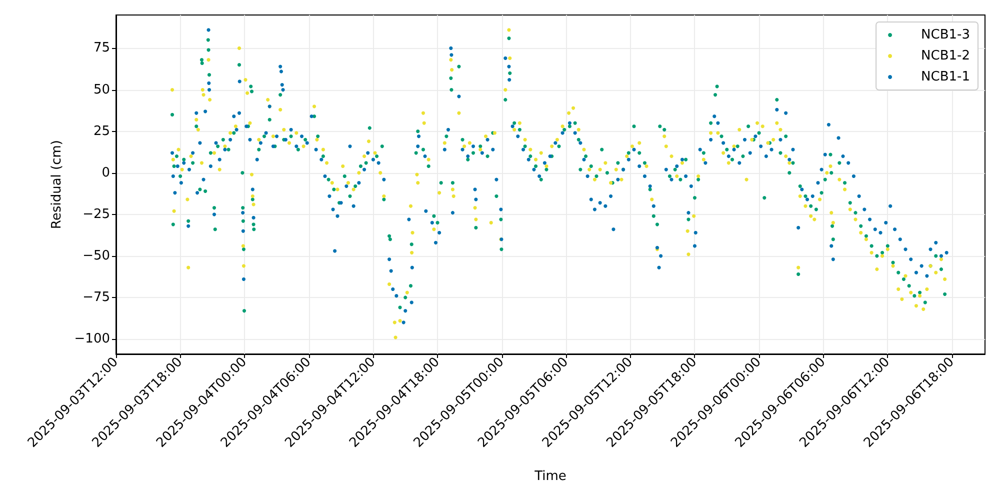  What do you see at coordinates (92, 339) in the screenshot?
I see `y-tick-label: −100` at bounding box center [92, 339].